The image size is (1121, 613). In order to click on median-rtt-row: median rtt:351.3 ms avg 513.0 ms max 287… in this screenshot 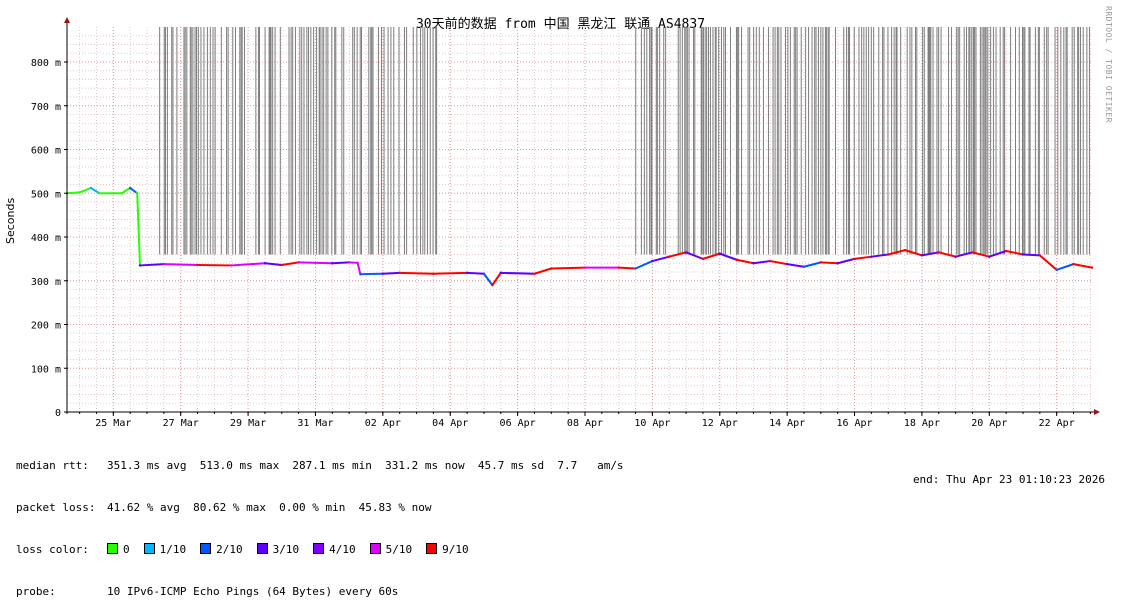, I will do `click(320, 466)`.